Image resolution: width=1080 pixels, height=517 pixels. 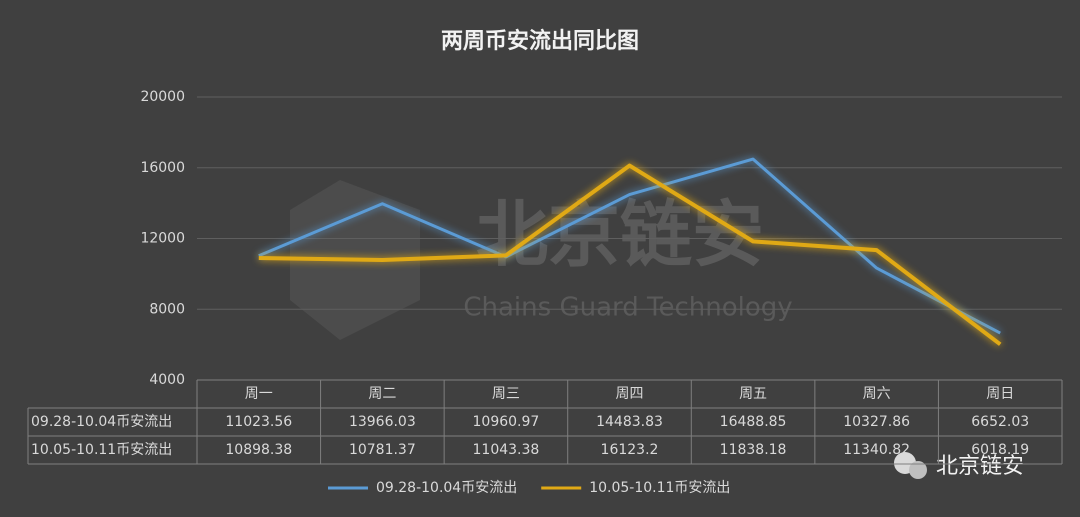 What do you see at coordinates (659, 488) in the screenshot?
I see `legend-label: 10.05-10.11币安流出` at bounding box center [659, 488].